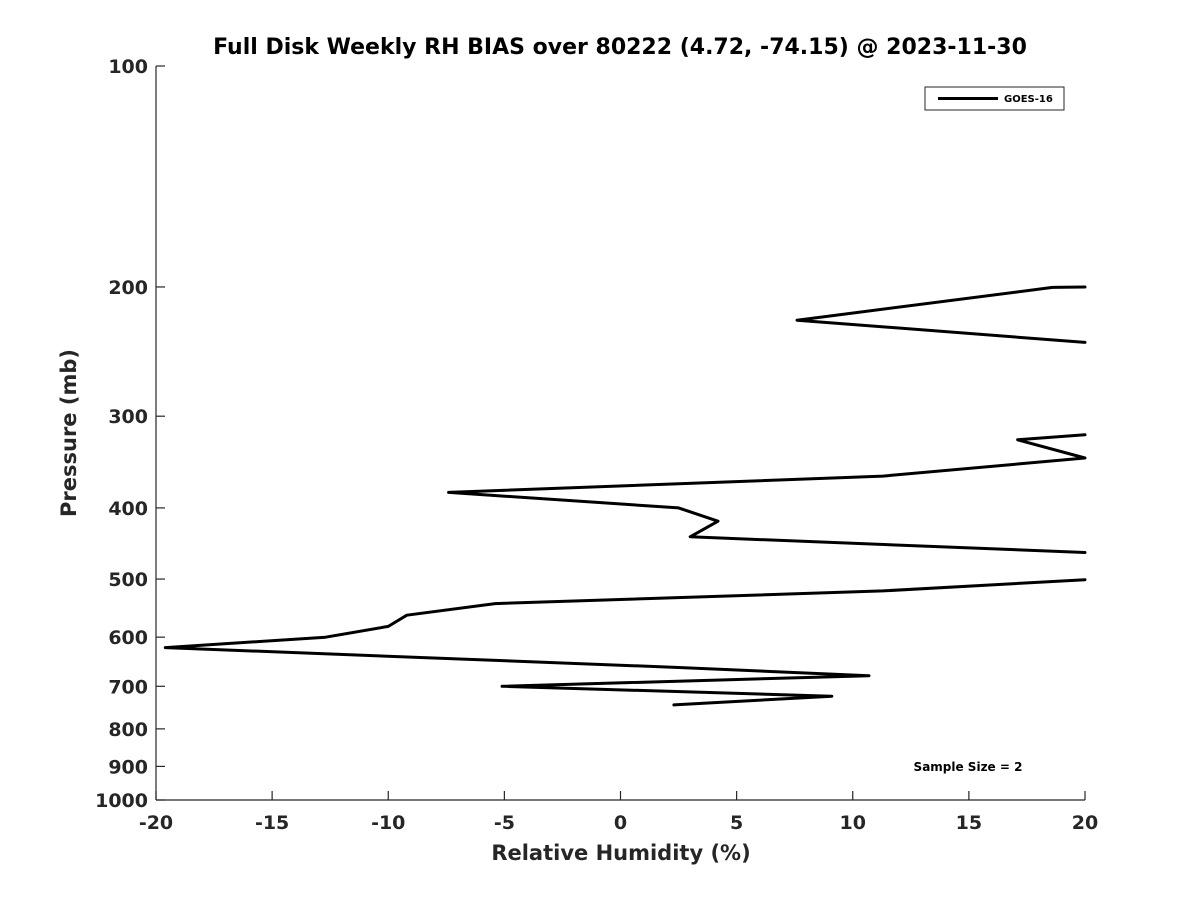 Image resolution: width=1200 pixels, height=904 pixels. What do you see at coordinates (128, 638) in the screenshot?
I see `y-tick-label: 600` at bounding box center [128, 638].